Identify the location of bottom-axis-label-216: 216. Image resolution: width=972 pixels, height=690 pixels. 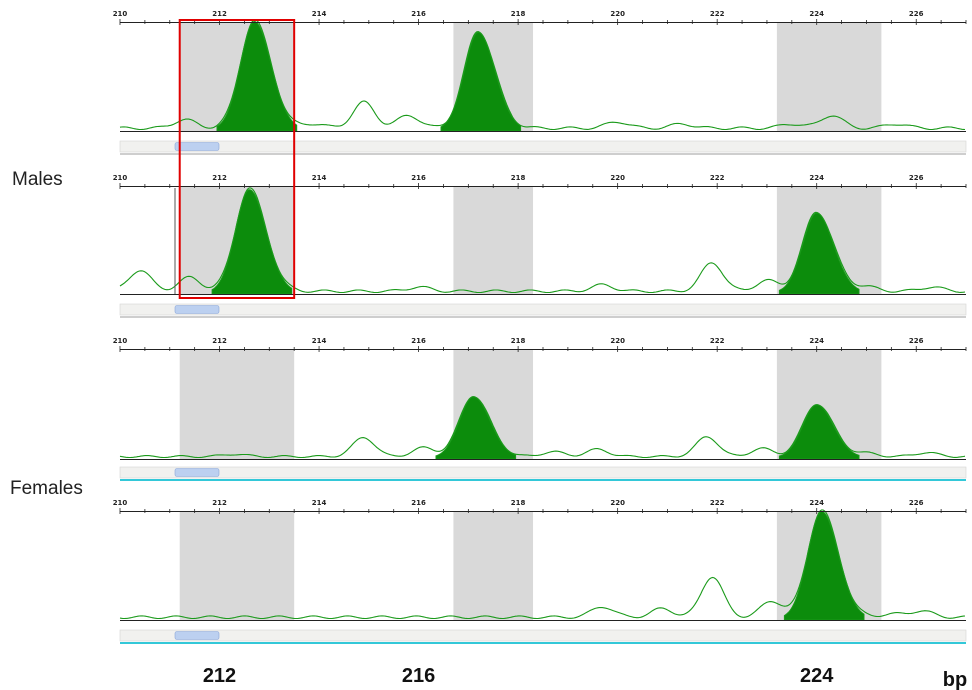
(418, 676).